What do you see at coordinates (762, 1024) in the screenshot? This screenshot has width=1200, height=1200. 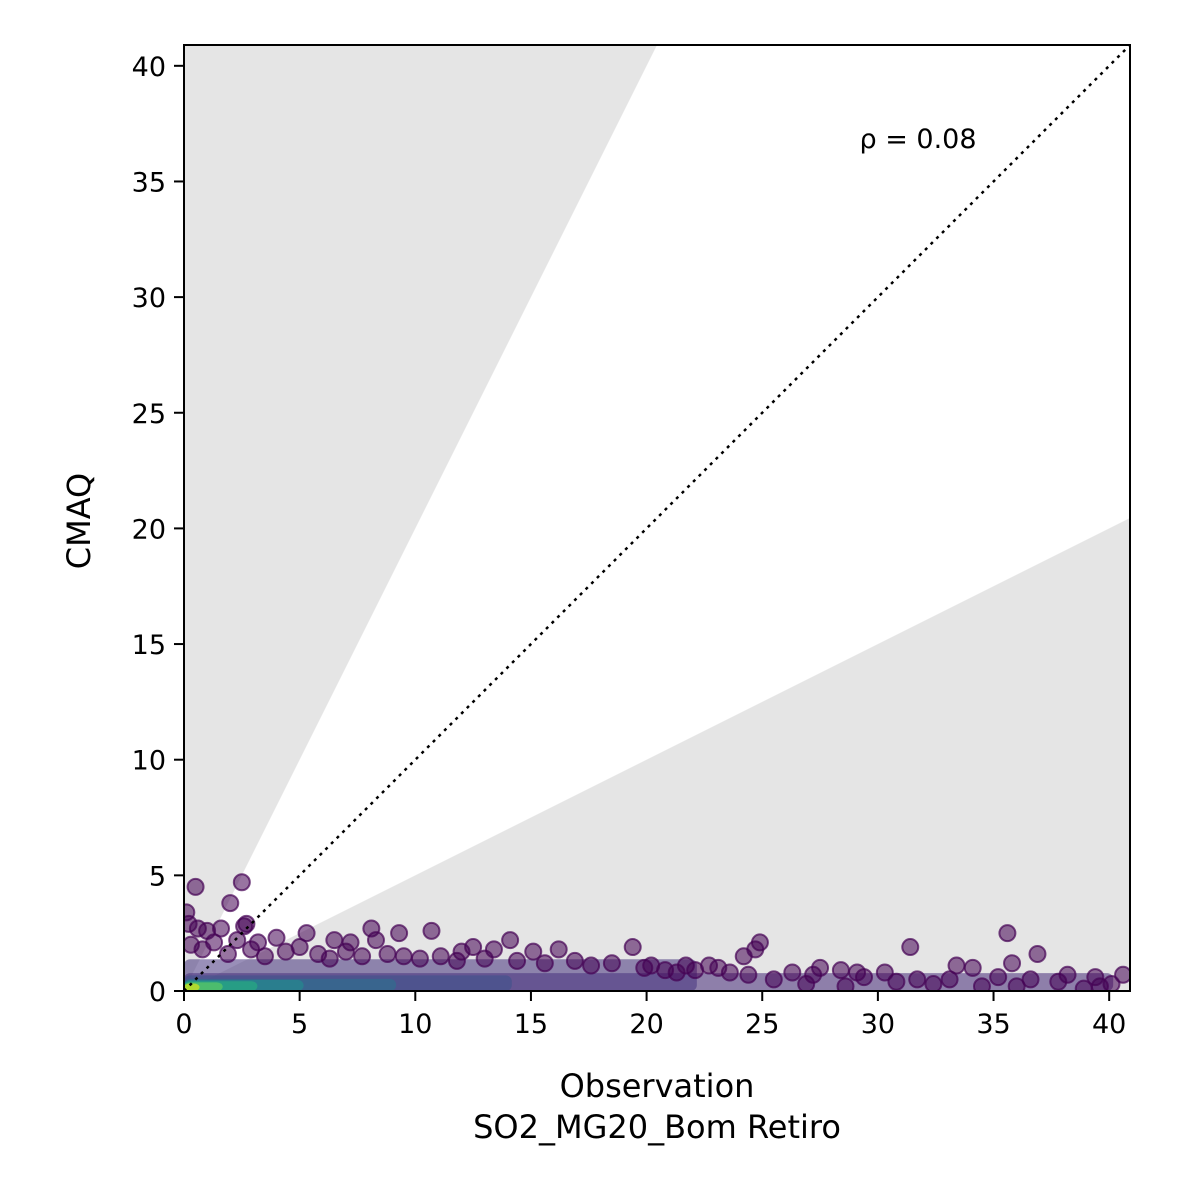 I see `x-tick-label: 25` at bounding box center [762, 1024].